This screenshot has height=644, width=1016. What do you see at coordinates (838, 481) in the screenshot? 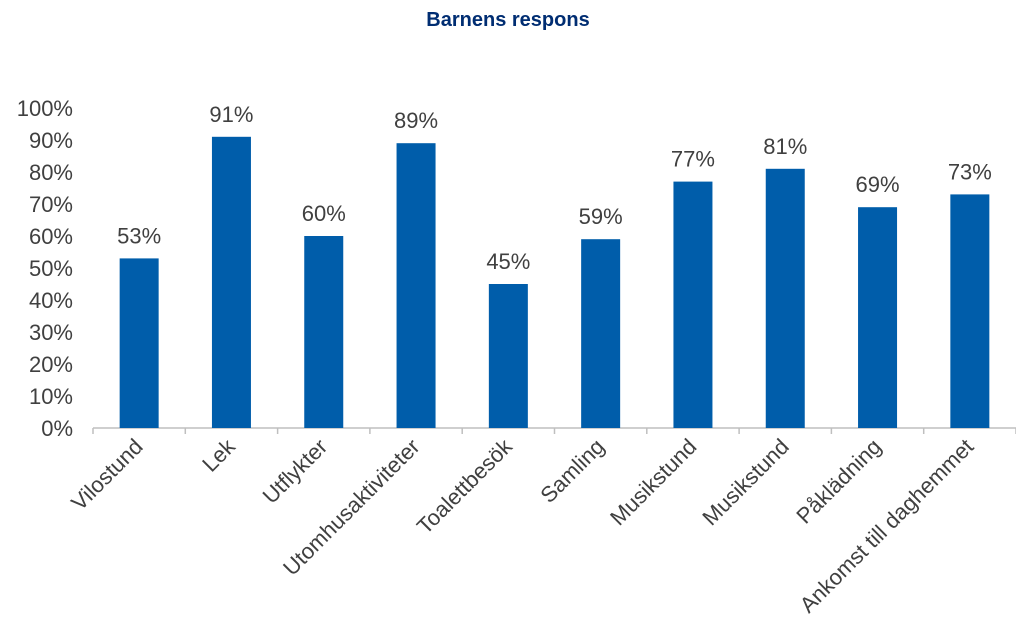
I see `x-tick-label: Påklädning` at bounding box center [838, 481].